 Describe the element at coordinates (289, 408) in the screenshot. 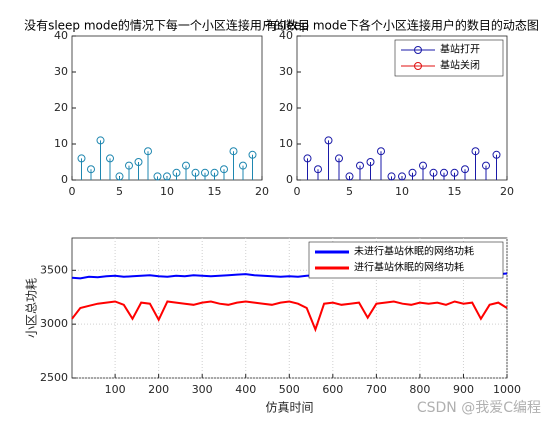

I see `x-axis-label: 仿真时间` at that location.